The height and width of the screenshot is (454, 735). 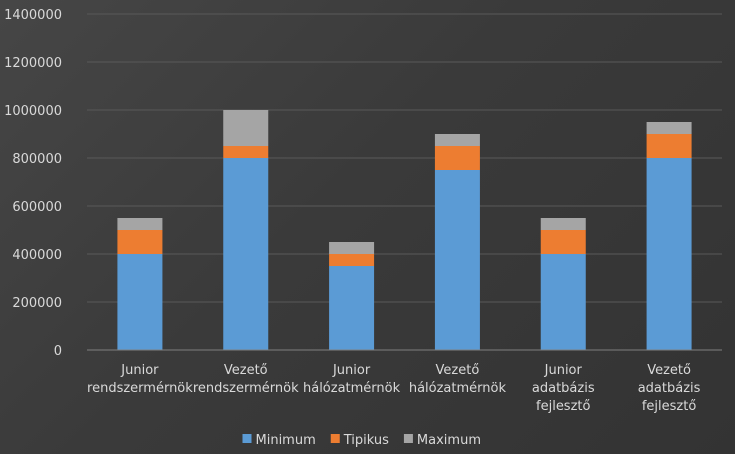 I want to click on y-tick-label: 400000, so click(x=37, y=255).